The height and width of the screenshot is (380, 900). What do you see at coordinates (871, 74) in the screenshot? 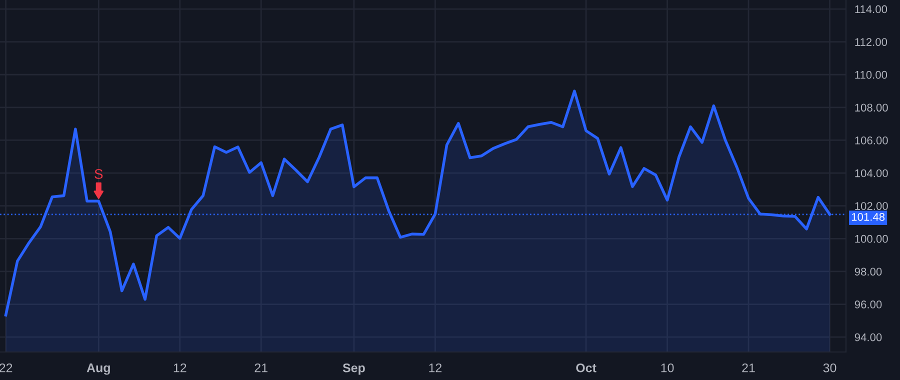
I see `y-tick-label: 110.00` at bounding box center [871, 74].